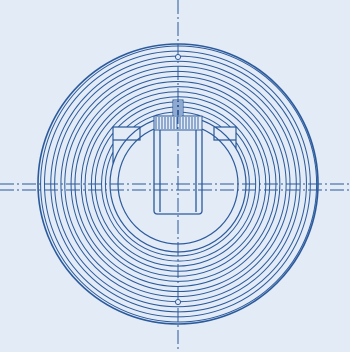 This screenshot has height=352, width=350. I want to click on knurled-cap, so click(178, 115).